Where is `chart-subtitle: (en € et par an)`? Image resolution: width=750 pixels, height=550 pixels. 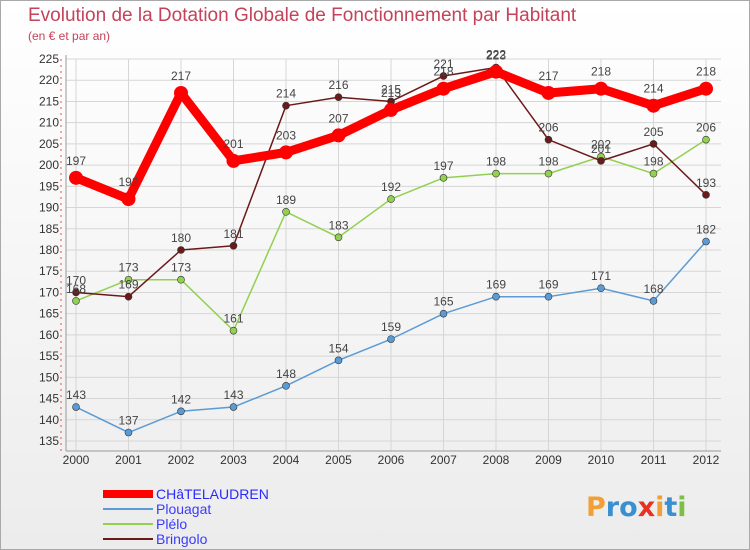 chart-subtitle: (en € et par an) is located at coordinates (69, 36).